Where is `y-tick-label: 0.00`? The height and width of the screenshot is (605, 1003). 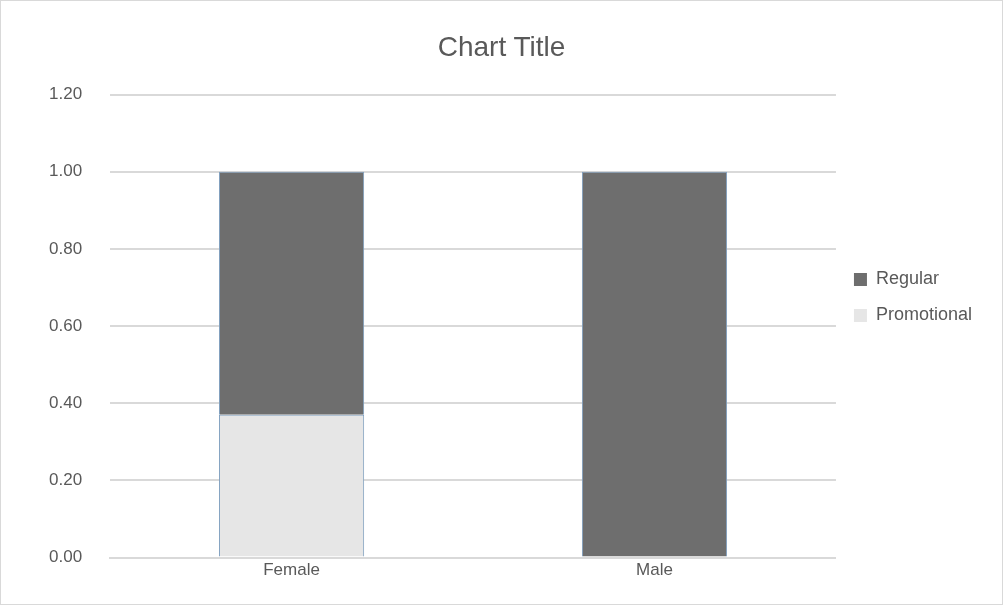
y-tick-label: 0.00 is located at coordinates (65, 557).